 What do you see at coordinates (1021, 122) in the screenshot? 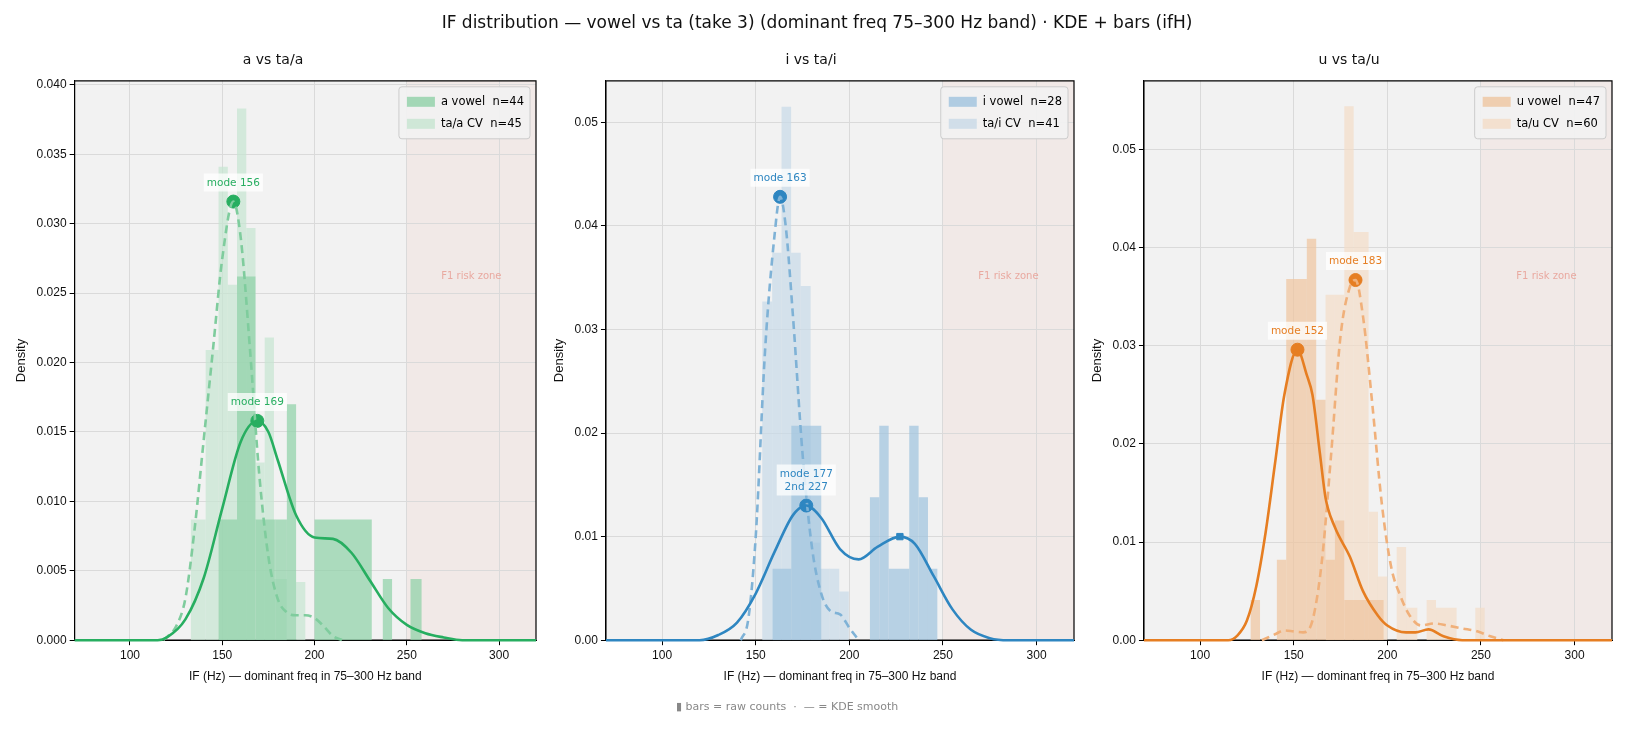
I see `legend-label: ta/i CV n=41` at bounding box center [1021, 122].